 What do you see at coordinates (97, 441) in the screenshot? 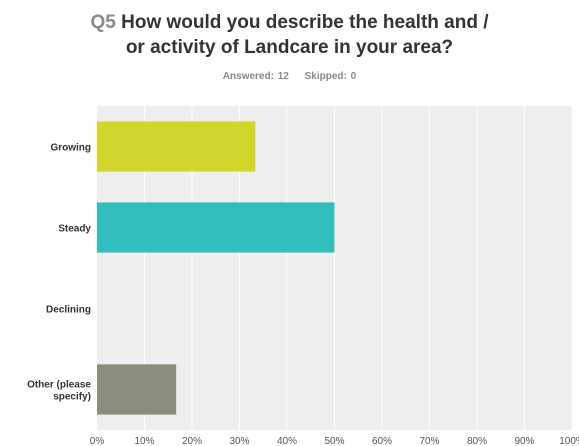
I see `x-tick-label: 0%` at bounding box center [97, 441].